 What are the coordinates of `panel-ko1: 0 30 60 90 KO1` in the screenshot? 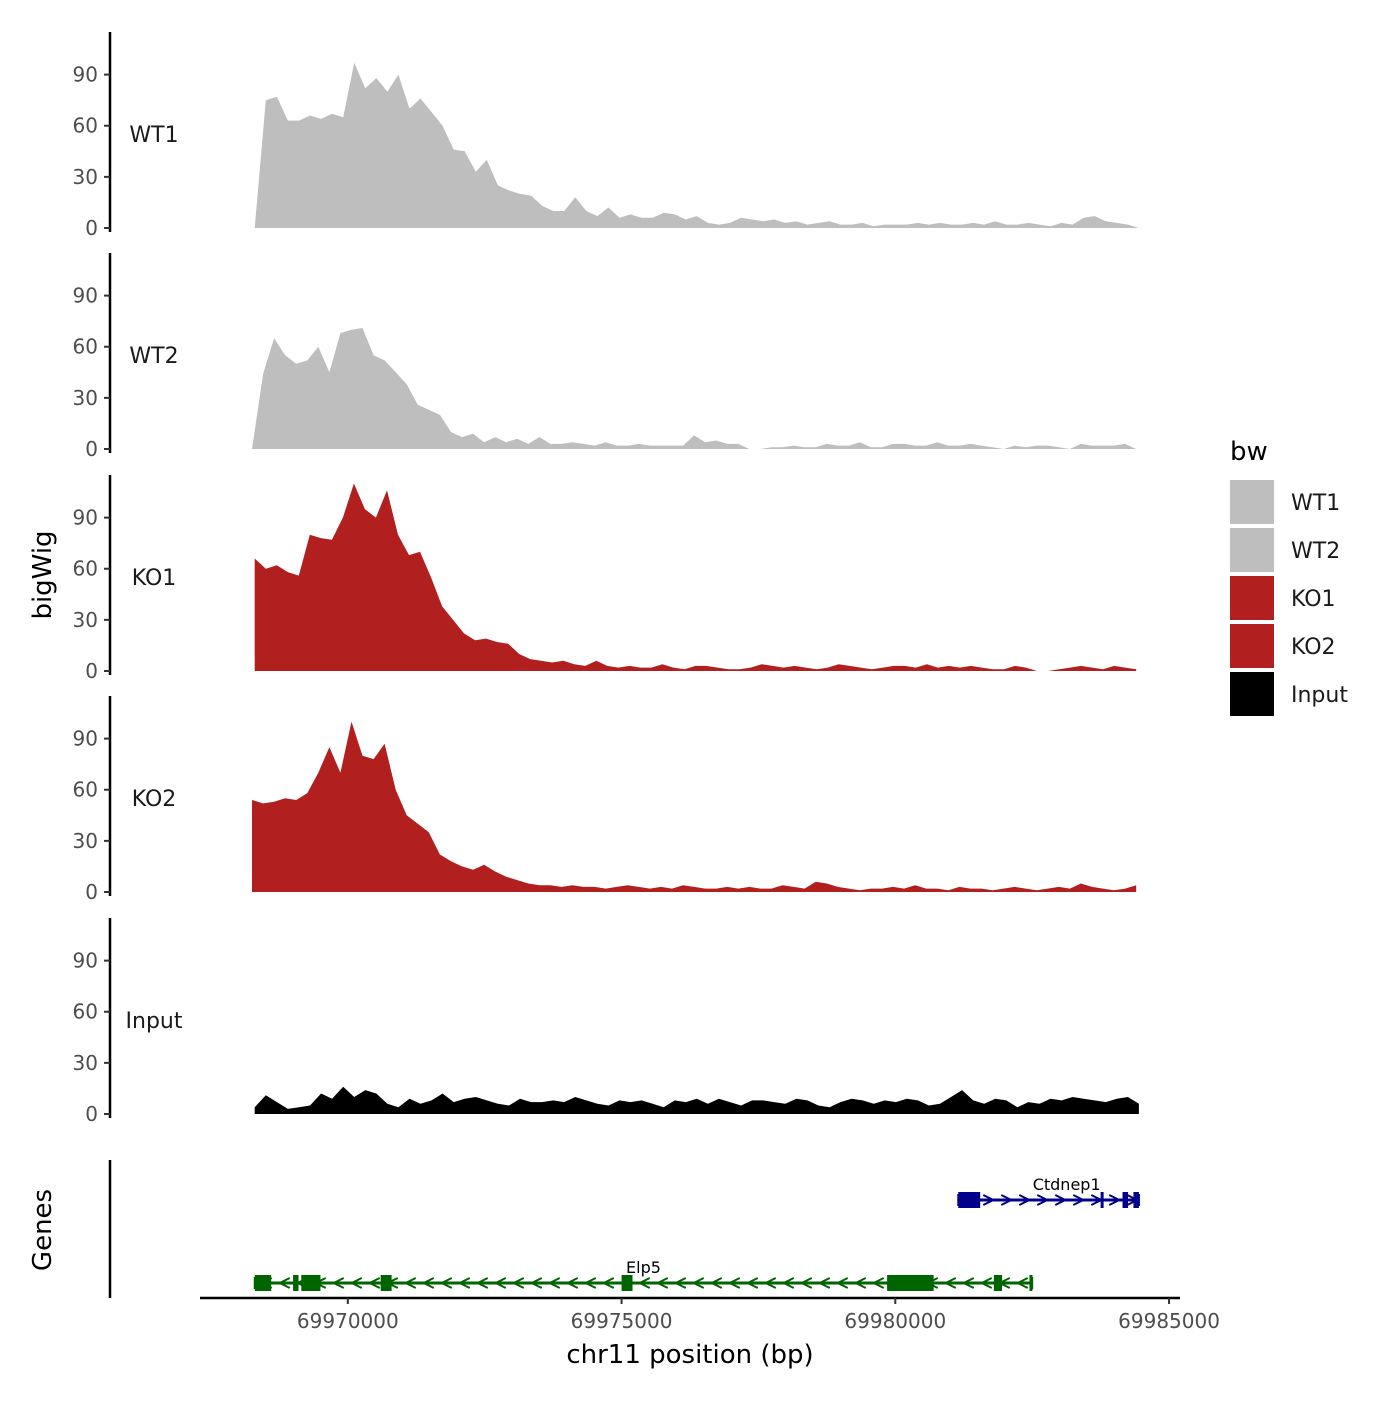 It's located at (605, 579).